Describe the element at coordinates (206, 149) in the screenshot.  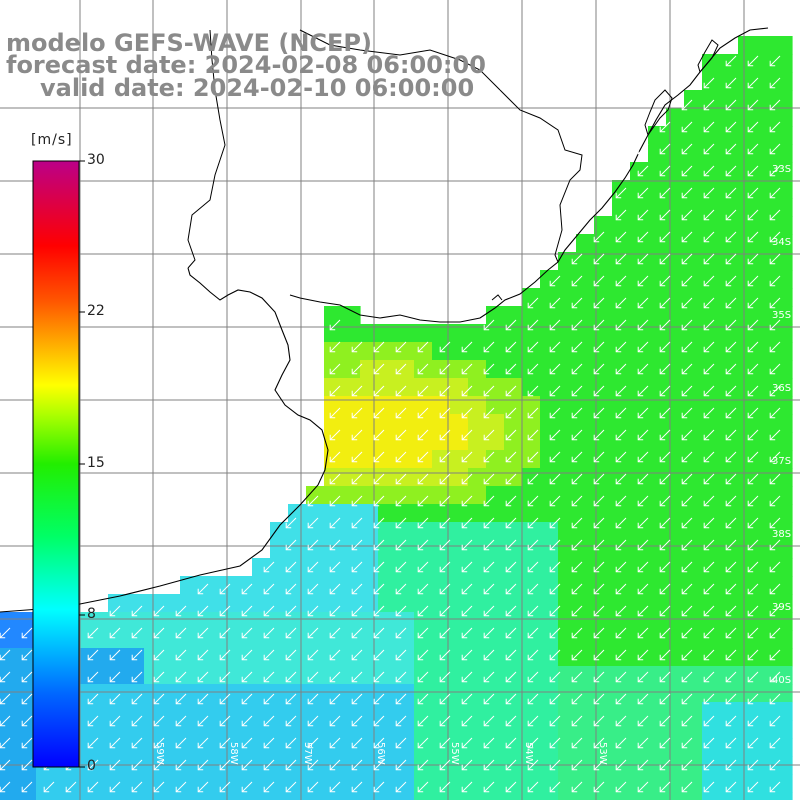
I see `border-river` at that location.